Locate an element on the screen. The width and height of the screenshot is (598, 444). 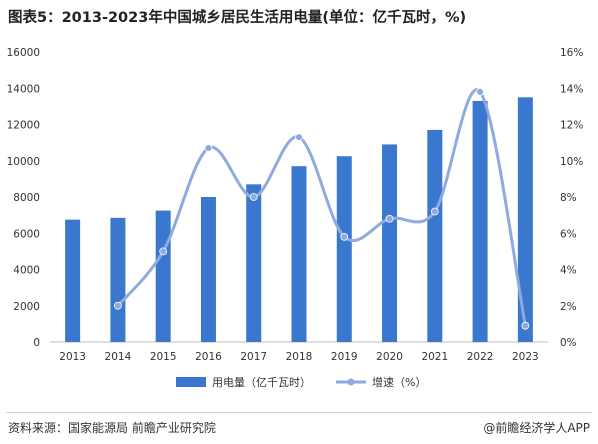
left-tick-label: 12000 is located at coordinates (23, 126).